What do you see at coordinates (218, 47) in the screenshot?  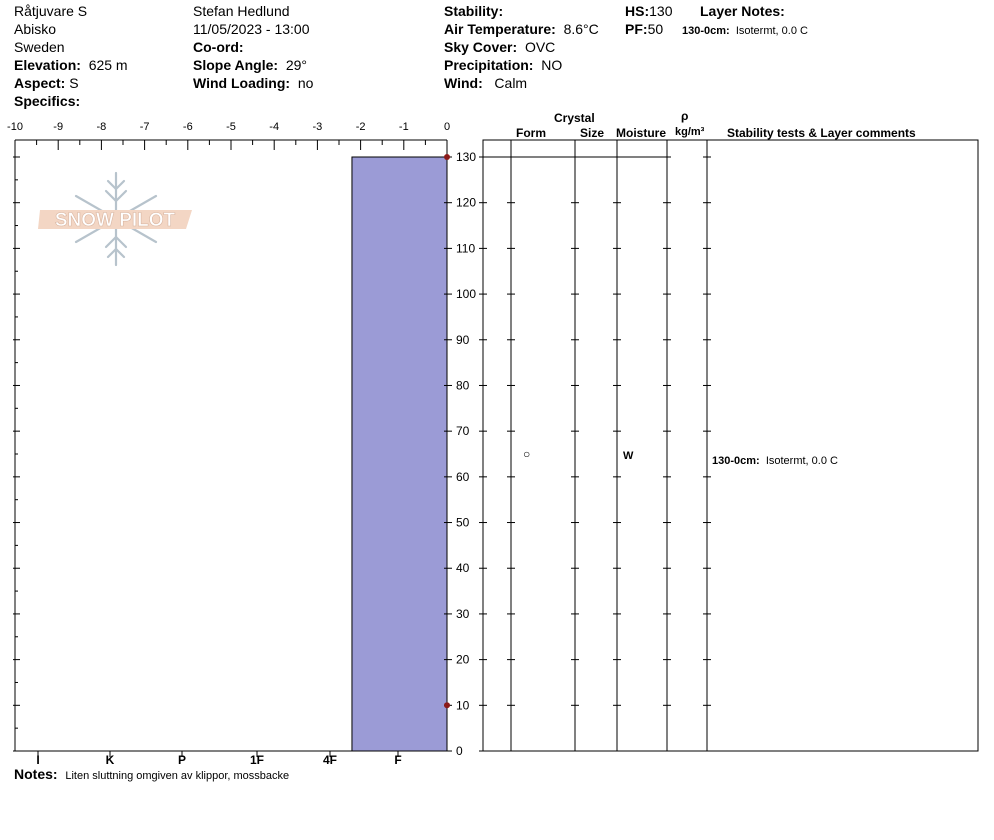 I see `coord-label: Co-ord:` at bounding box center [218, 47].